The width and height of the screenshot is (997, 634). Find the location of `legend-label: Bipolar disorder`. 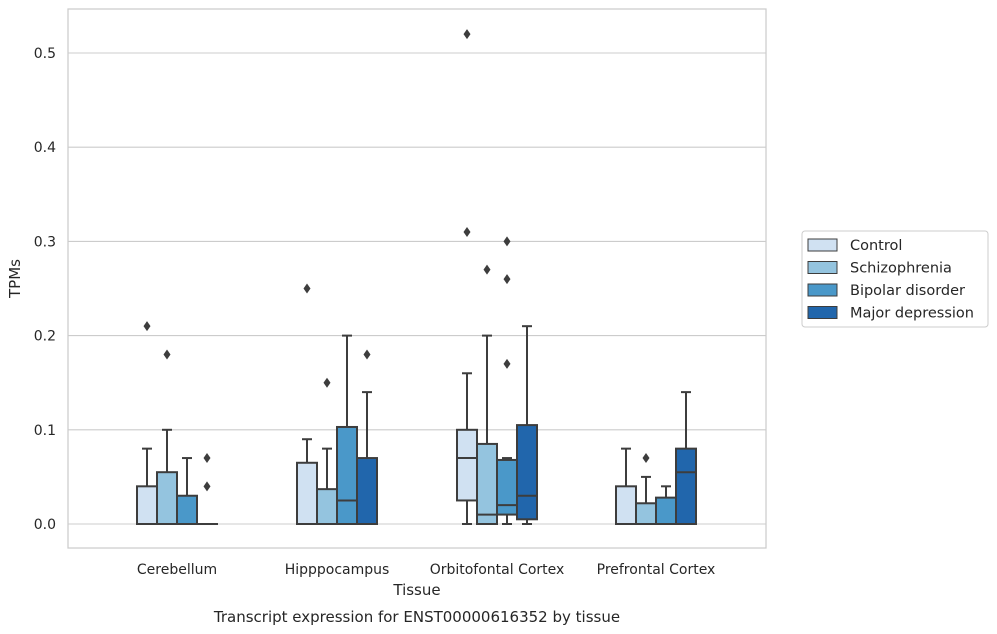

legend-label: Bipolar disorder is located at coordinates (907, 291).